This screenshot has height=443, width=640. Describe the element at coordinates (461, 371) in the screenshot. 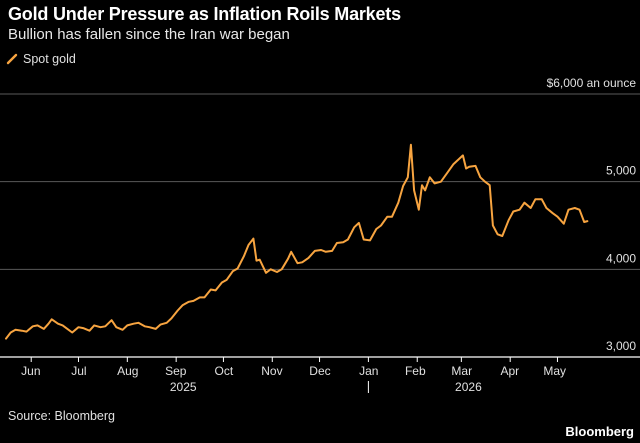

I see `x-tick-label: Mar` at that location.